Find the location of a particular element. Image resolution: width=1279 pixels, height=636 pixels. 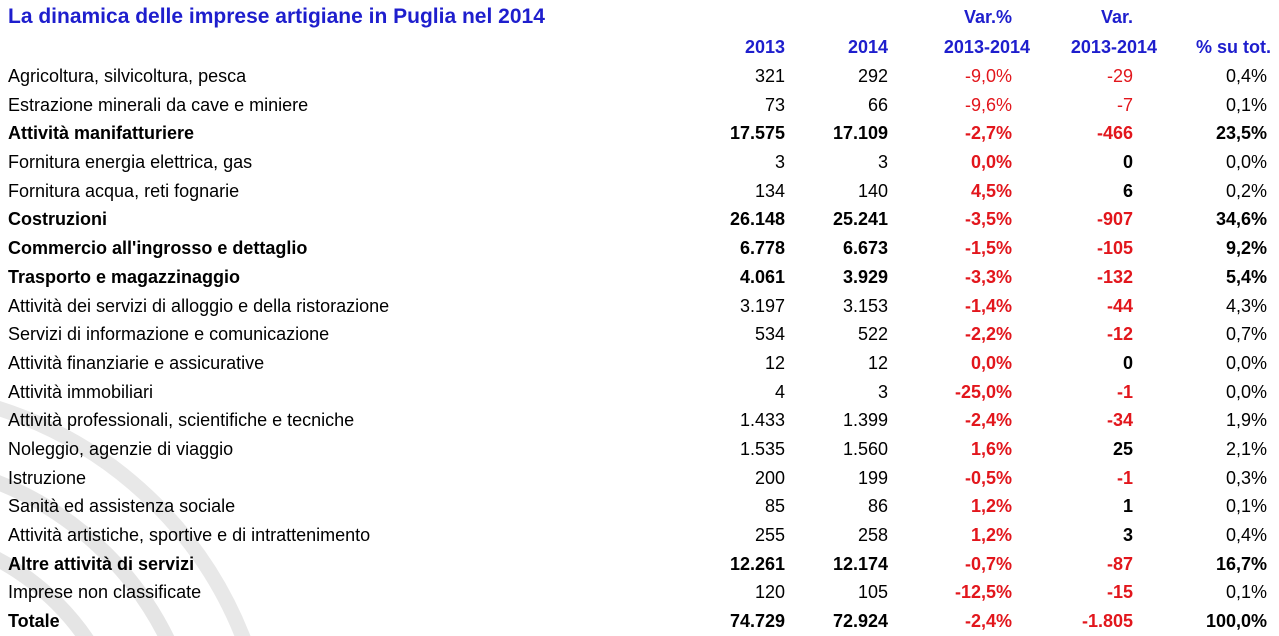

value-pct-tot: 0,3% is located at coordinates (1246, 477).